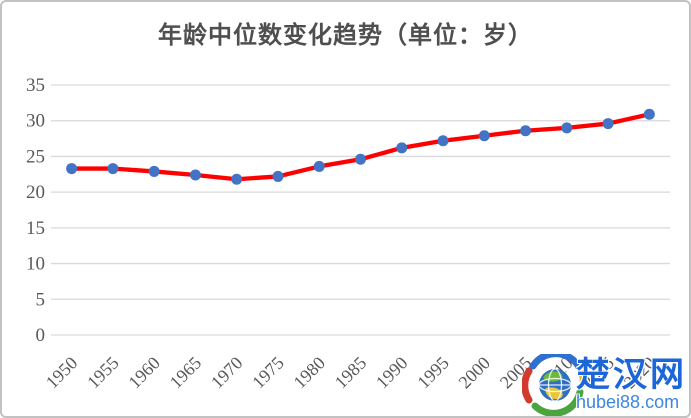  Describe the element at coordinates (186, 373) in the screenshot. I see `x-tick-label: 1965` at that location.